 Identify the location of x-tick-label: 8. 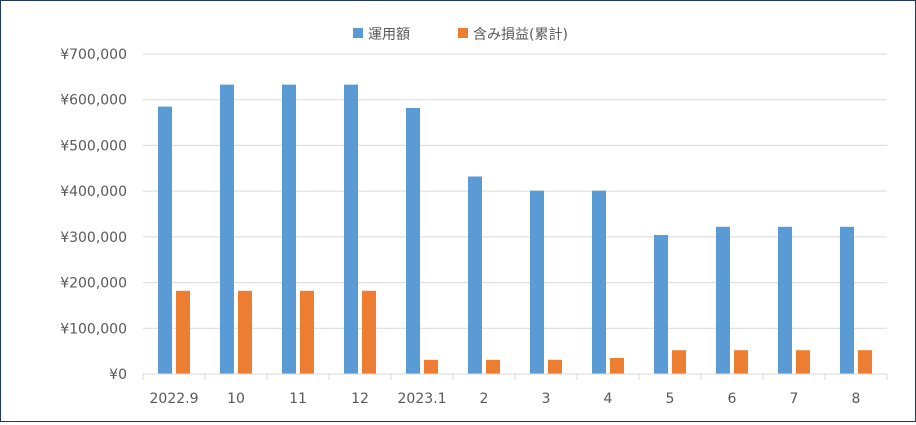
(856, 399).